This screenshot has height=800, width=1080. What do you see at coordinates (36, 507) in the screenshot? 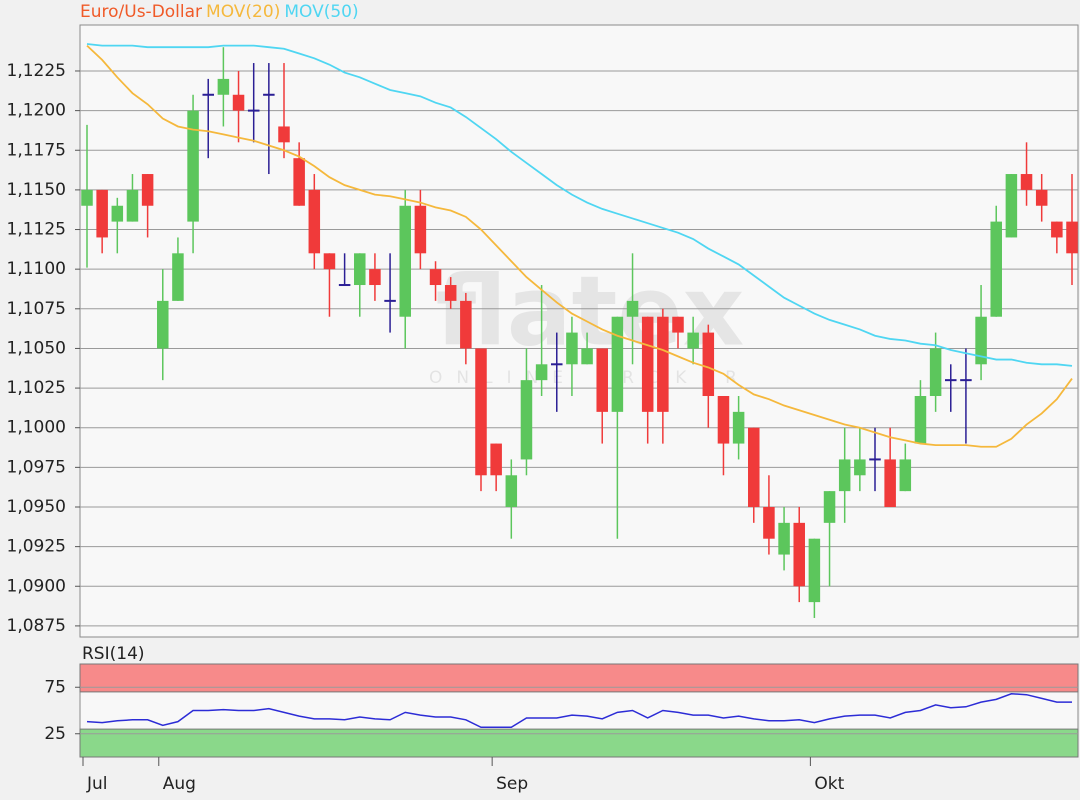
I see `y-tick-label: 1,0950` at bounding box center [36, 507].